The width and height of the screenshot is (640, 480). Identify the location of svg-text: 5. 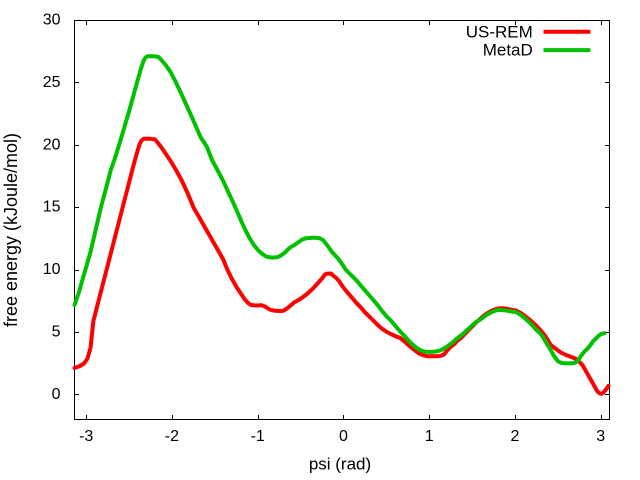
(56, 331).